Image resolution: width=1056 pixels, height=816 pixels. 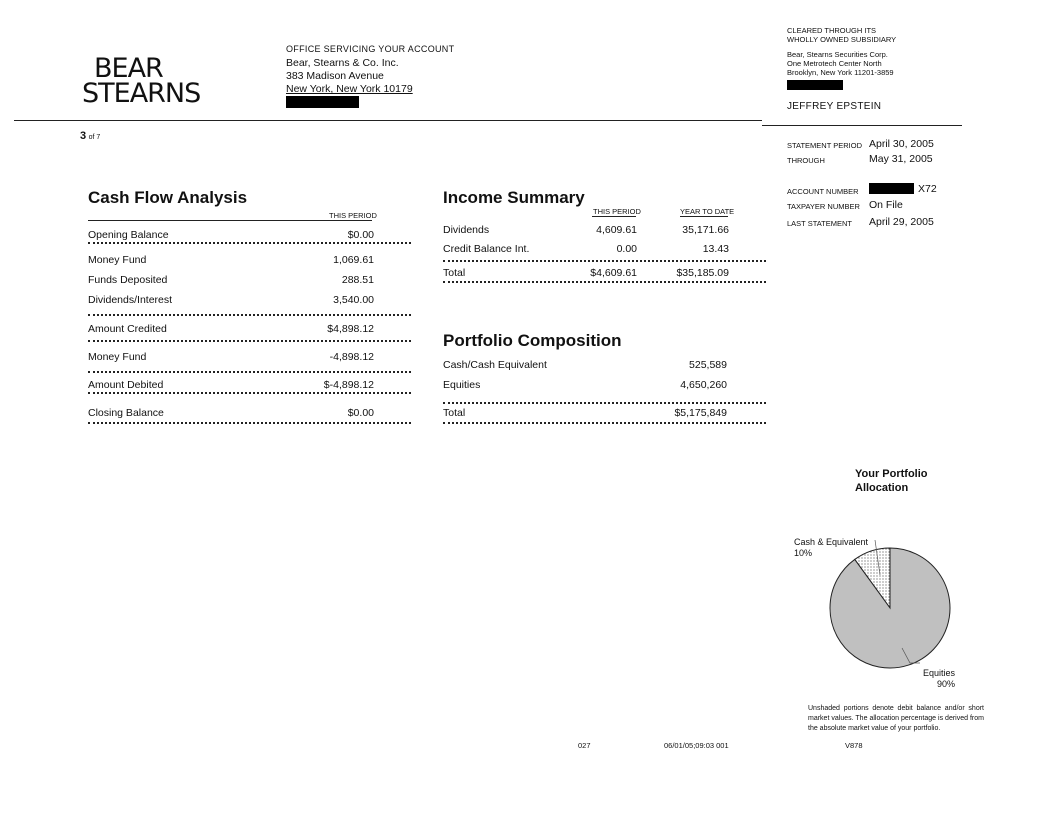 I want to click on income-row: Credit Balance Int. 0.00 13.43, so click(x=586, y=249).